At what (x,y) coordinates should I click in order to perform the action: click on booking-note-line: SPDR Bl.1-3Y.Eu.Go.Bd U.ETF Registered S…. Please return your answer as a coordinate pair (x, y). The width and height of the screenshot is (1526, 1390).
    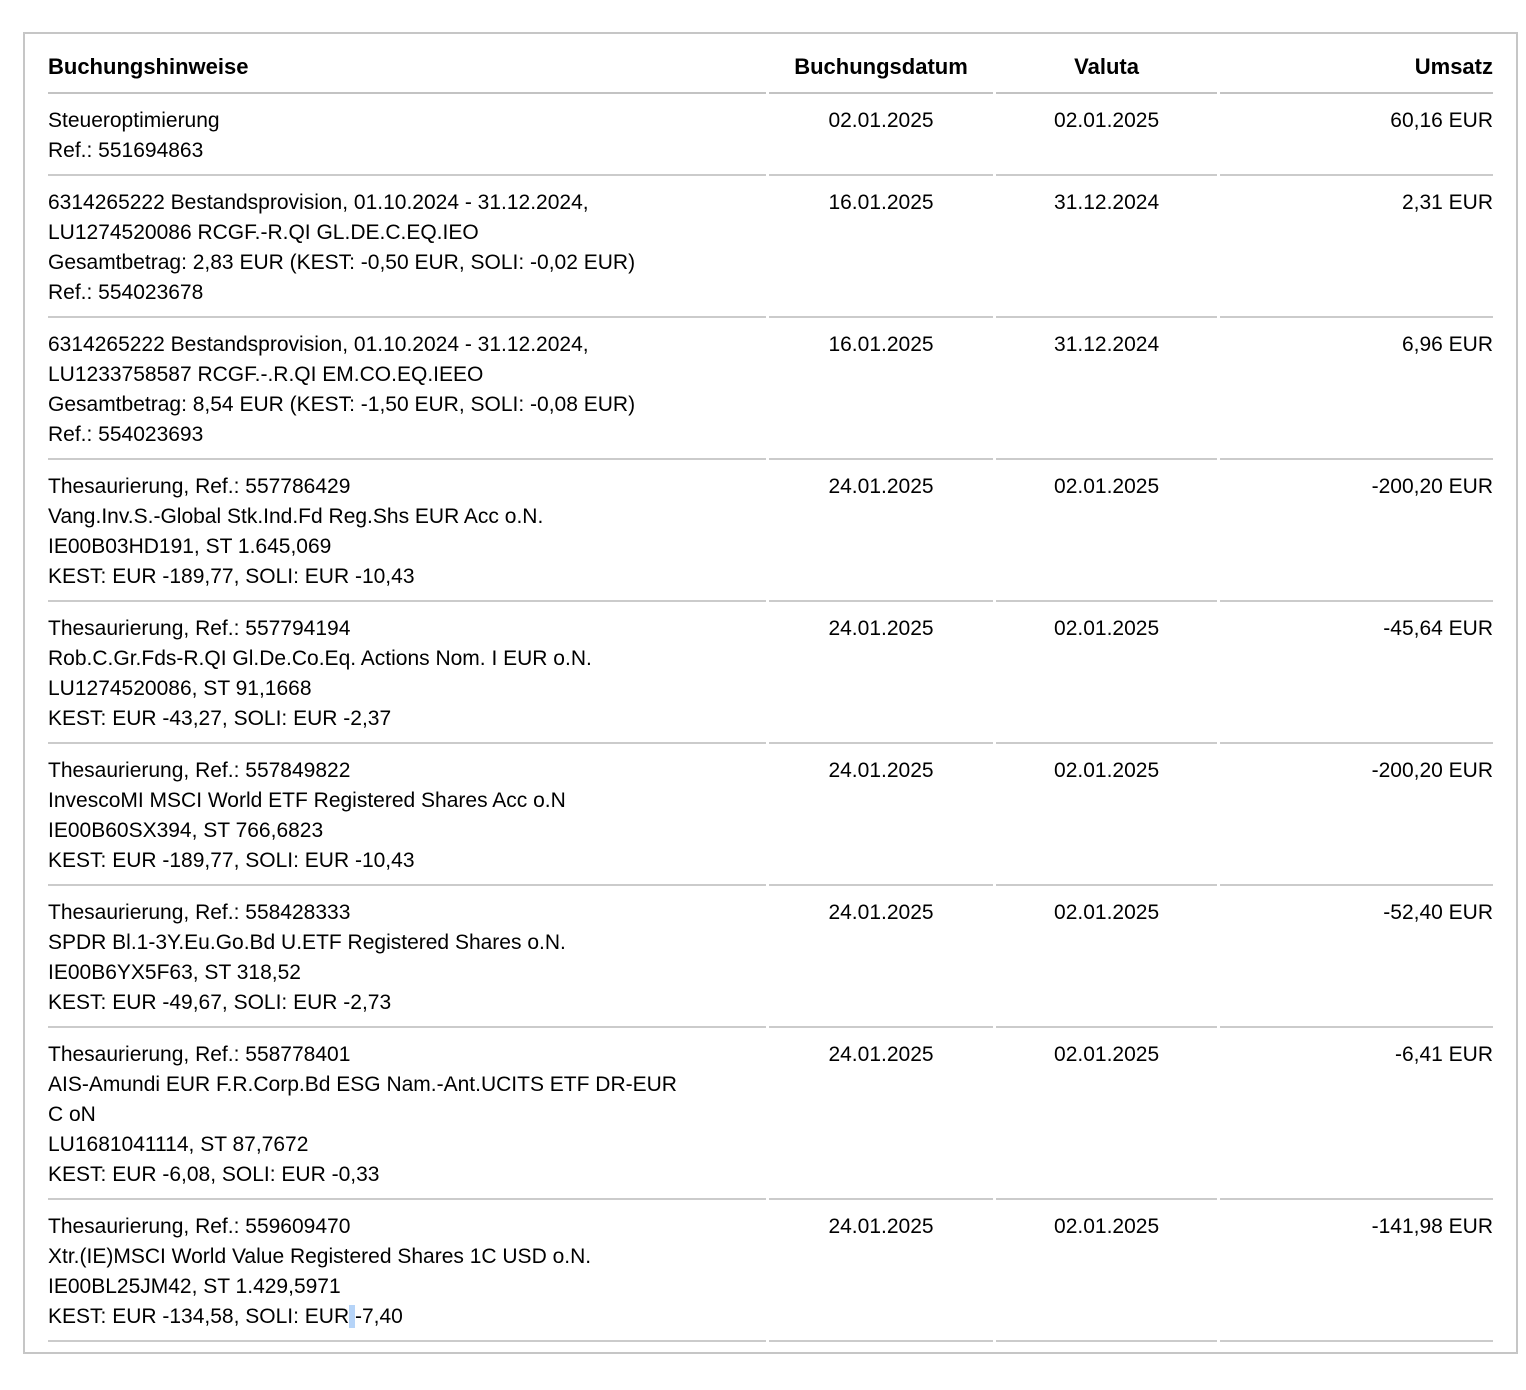
    Looking at the image, I should click on (307, 942).